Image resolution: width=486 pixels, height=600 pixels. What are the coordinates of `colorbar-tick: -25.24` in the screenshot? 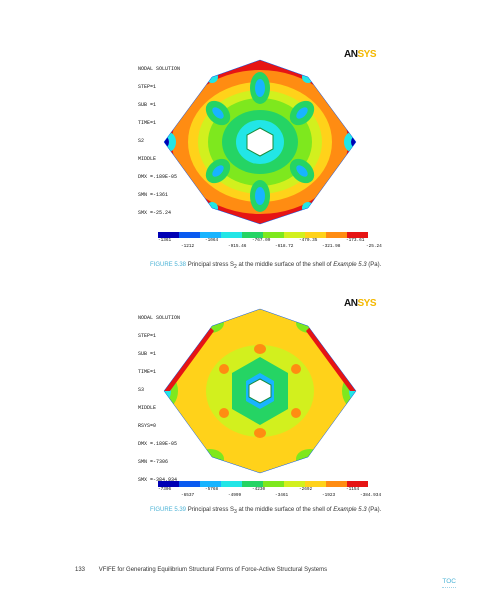 It's located at (374, 246).